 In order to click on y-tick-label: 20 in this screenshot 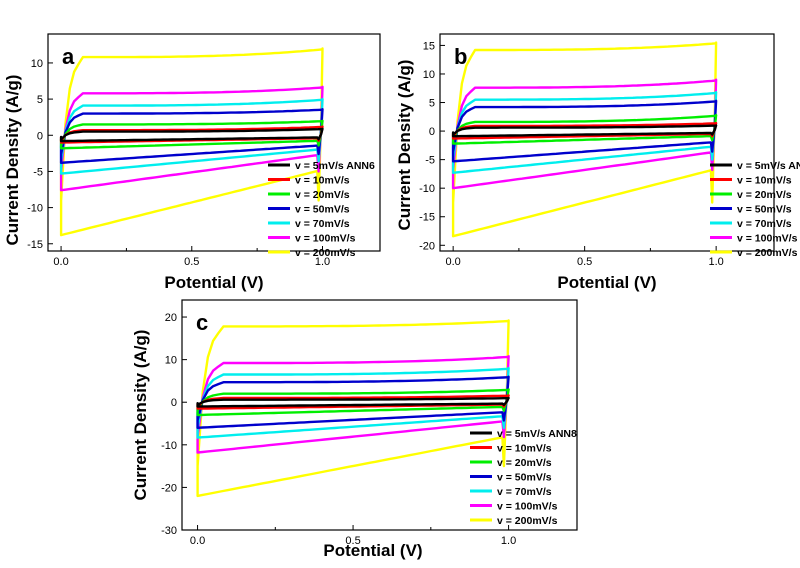, I will do `click(171, 318)`.